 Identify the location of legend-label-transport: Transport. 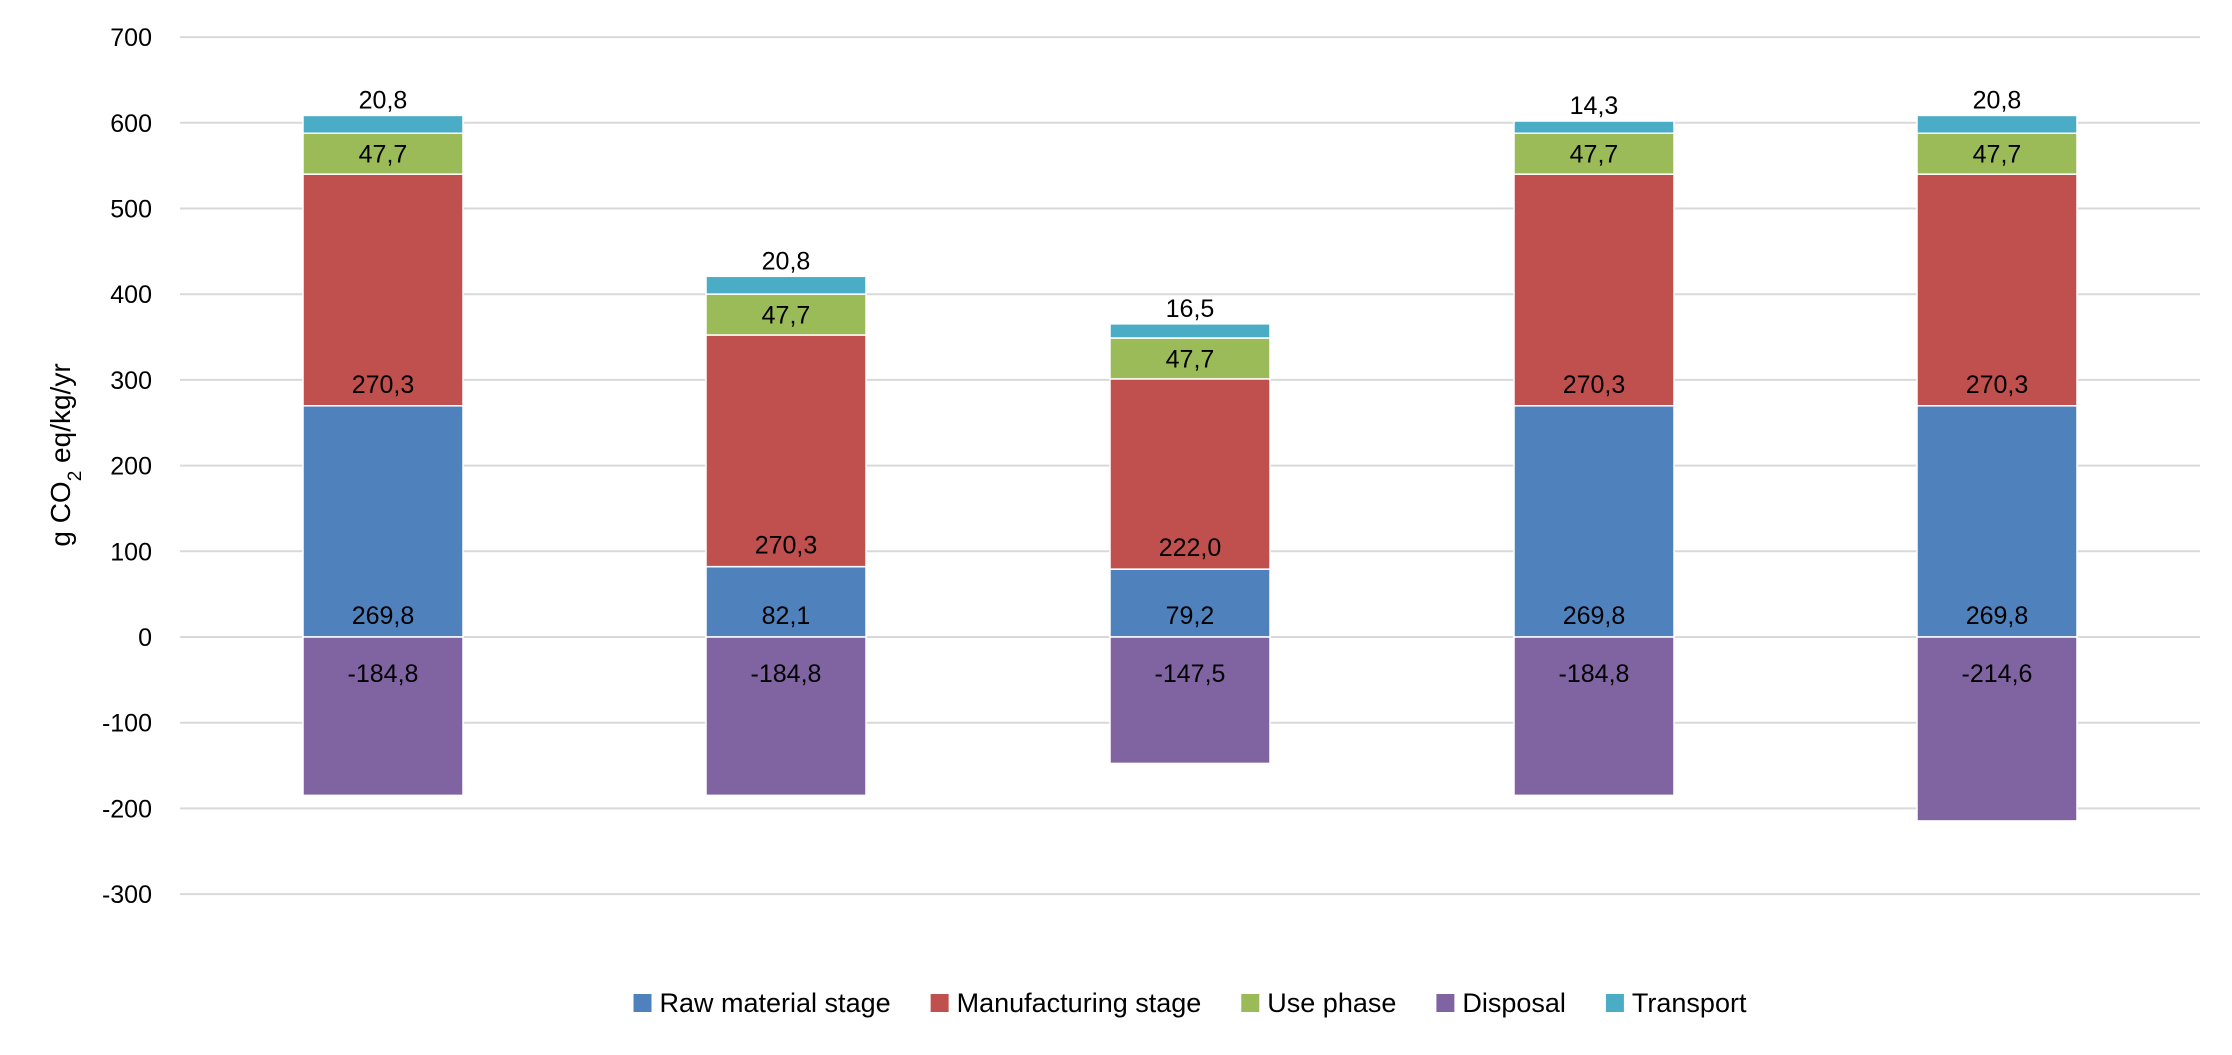
(1689, 1003).